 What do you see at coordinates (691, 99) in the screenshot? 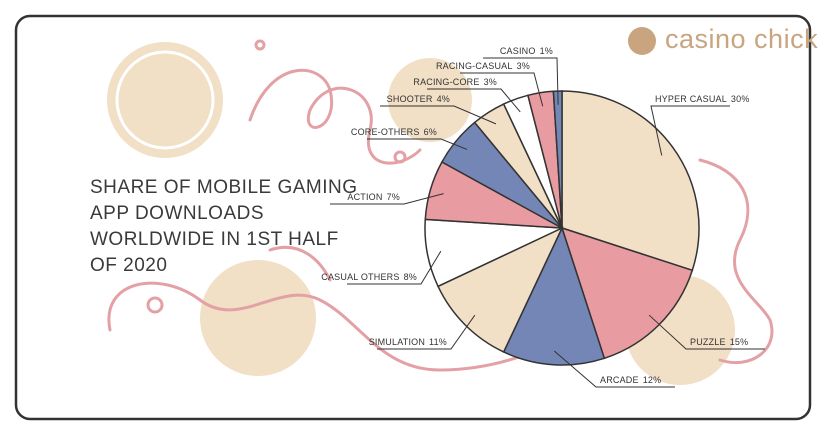
I see `category-label: HYPER CASUAL` at bounding box center [691, 99].